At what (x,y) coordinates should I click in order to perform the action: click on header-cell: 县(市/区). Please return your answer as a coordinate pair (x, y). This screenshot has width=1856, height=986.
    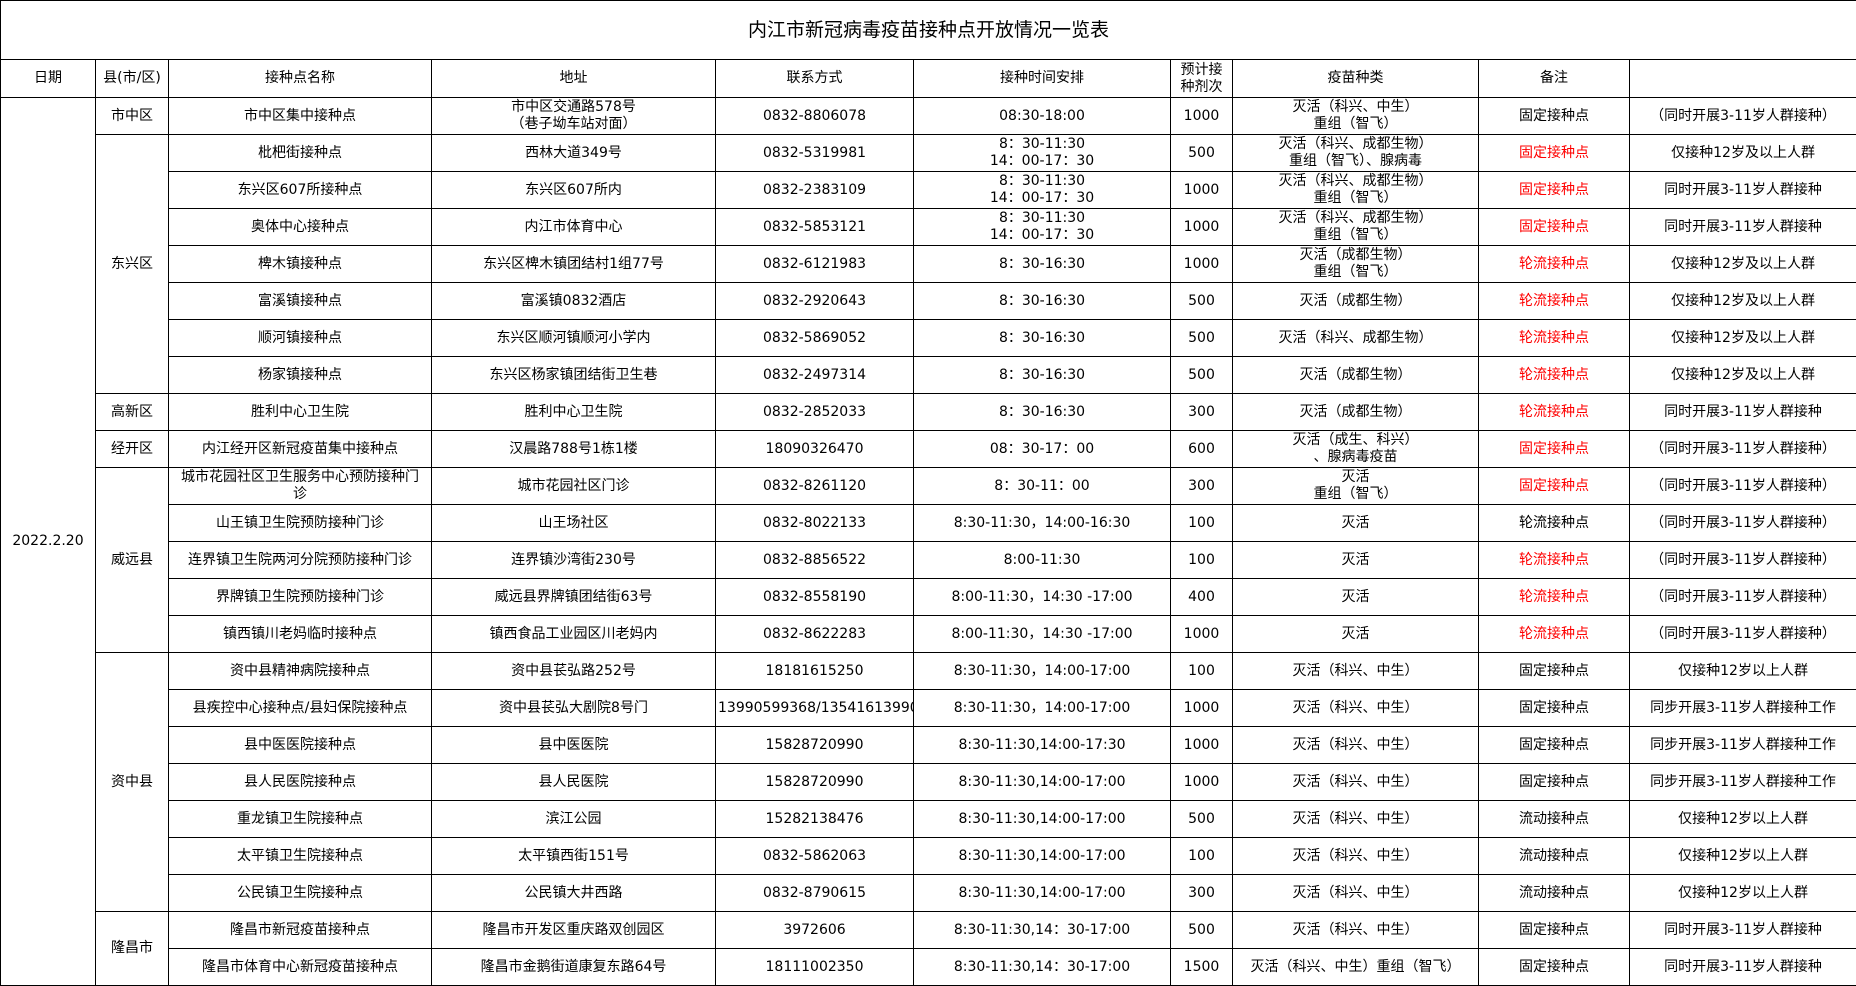
    Looking at the image, I should click on (132, 79).